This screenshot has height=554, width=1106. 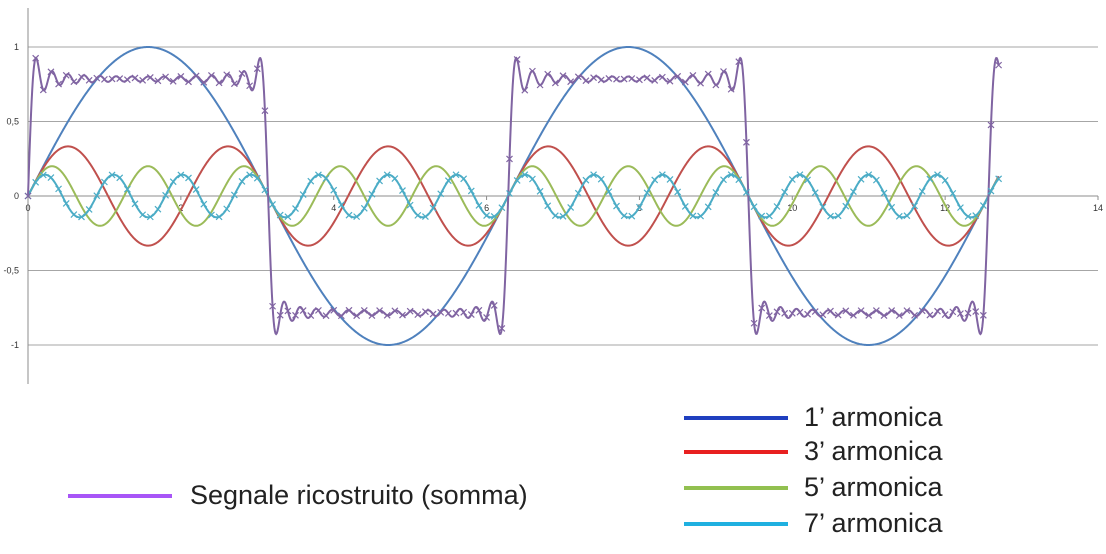 I want to click on x-tick-label: 12, so click(x=945, y=208).